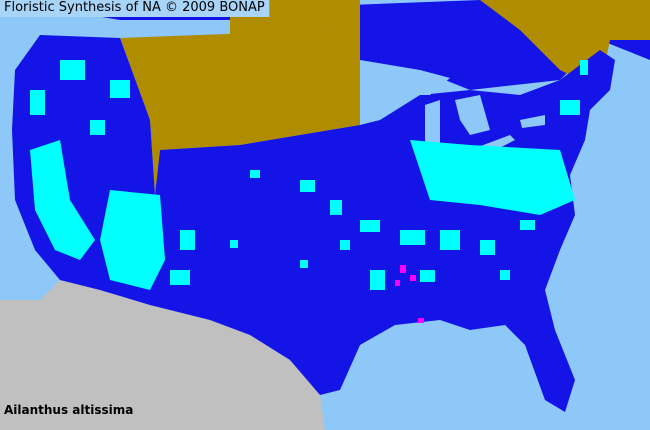 The width and height of the screenshot is (650, 430). What do you see at coordinates (410, 82) in the screenshot?
I see `lake-superior` at bounding box center [410, 82].